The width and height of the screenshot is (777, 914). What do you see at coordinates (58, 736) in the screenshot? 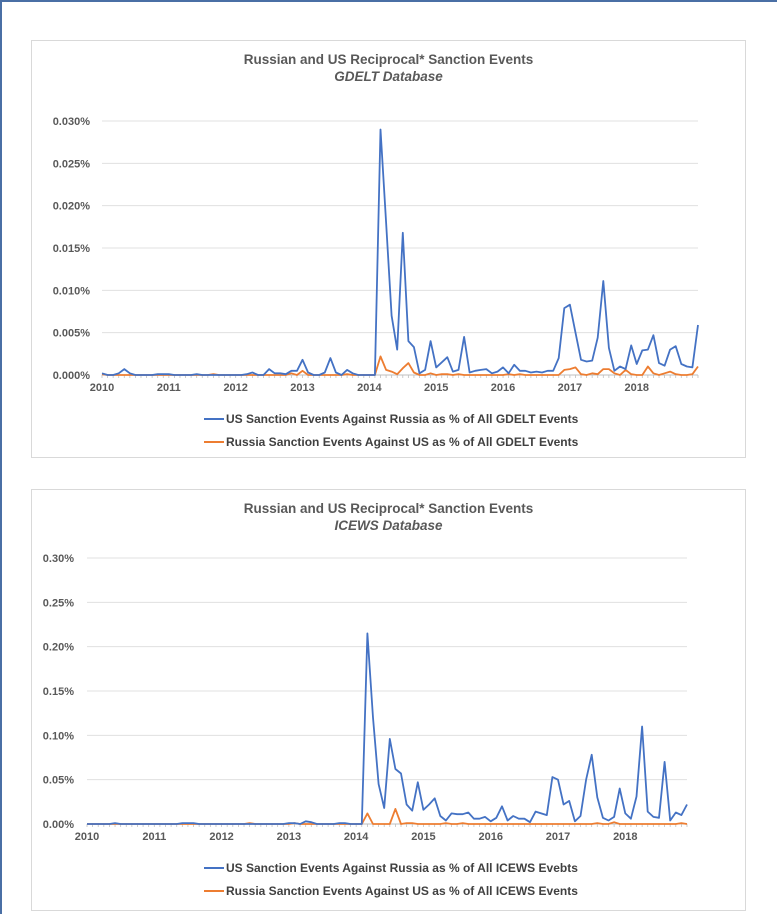
I see `y-tick-label: 0.10%` at bounding box center [58, 736].